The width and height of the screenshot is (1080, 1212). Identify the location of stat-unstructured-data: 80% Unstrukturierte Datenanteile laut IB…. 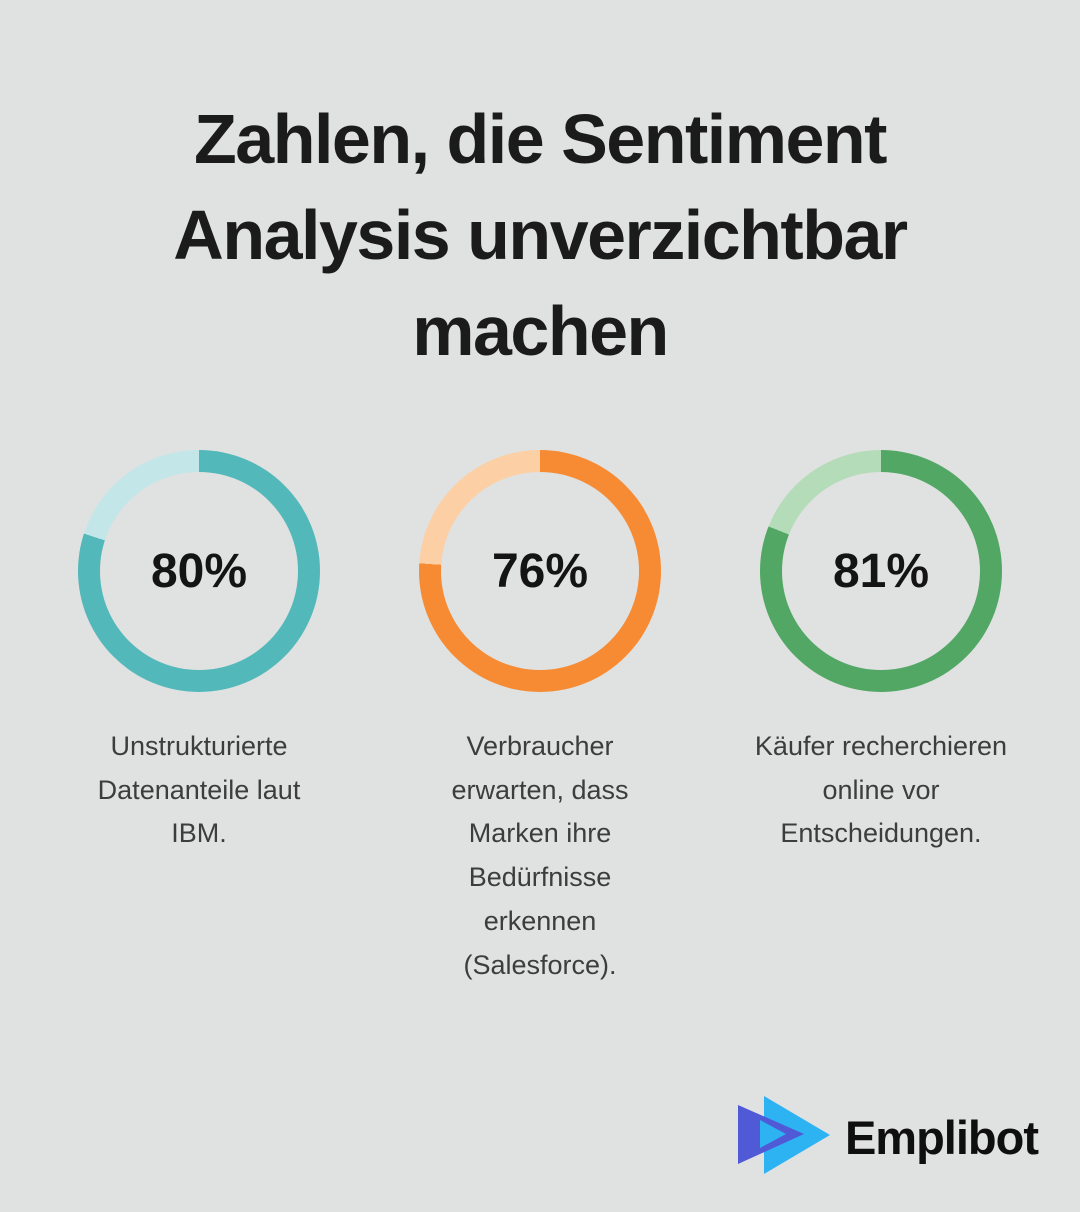
(199, 718).